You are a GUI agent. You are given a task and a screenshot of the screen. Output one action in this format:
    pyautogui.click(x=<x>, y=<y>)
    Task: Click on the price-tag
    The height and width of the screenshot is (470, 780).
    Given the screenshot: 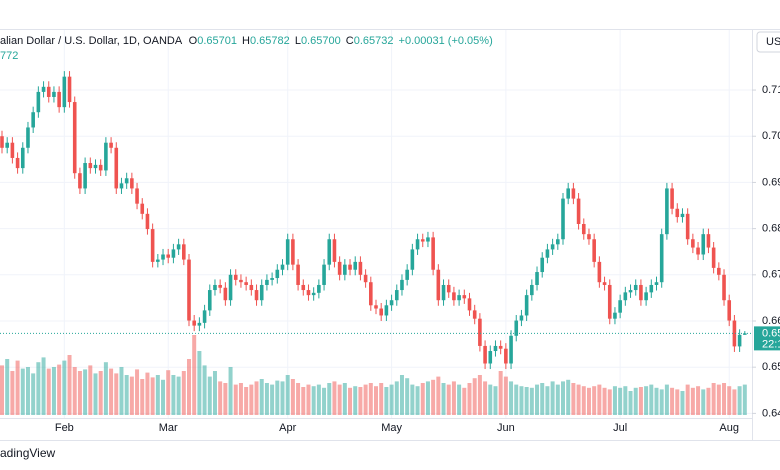 What is the action you would take?
    pyautogui.click(x=767, y=338)
    